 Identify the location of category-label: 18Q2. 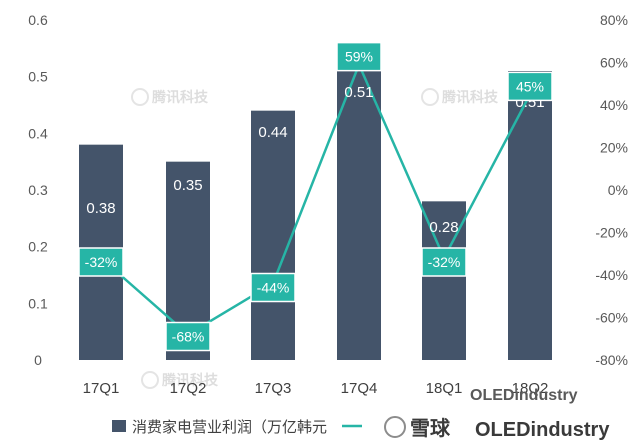
(530, 388).